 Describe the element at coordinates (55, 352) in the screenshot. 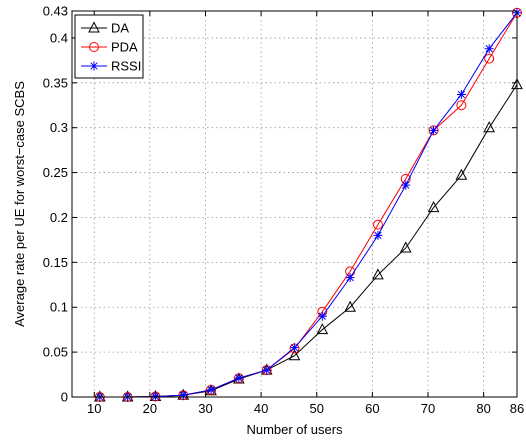

I see `y-tick-label: 0.05` at that location.